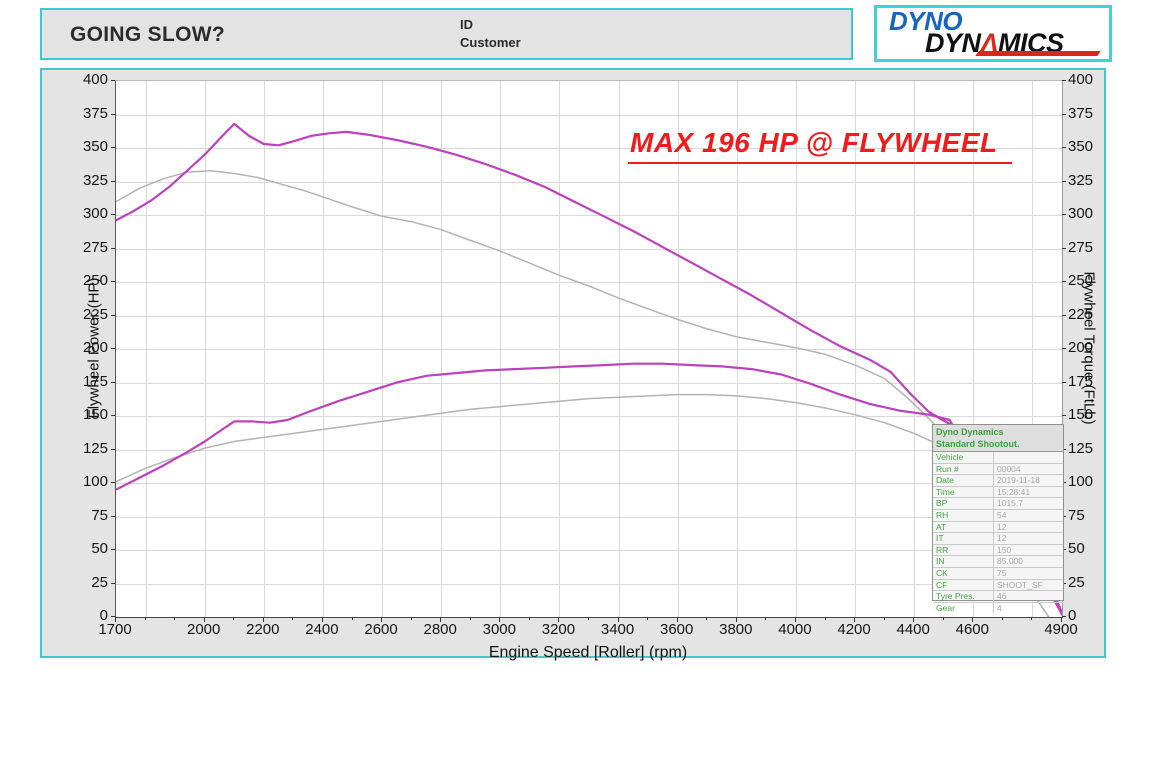 The height and width of the screenshot is (769, 1174). I want to click on left-axis-tick-label: 225, so click(95, 314).